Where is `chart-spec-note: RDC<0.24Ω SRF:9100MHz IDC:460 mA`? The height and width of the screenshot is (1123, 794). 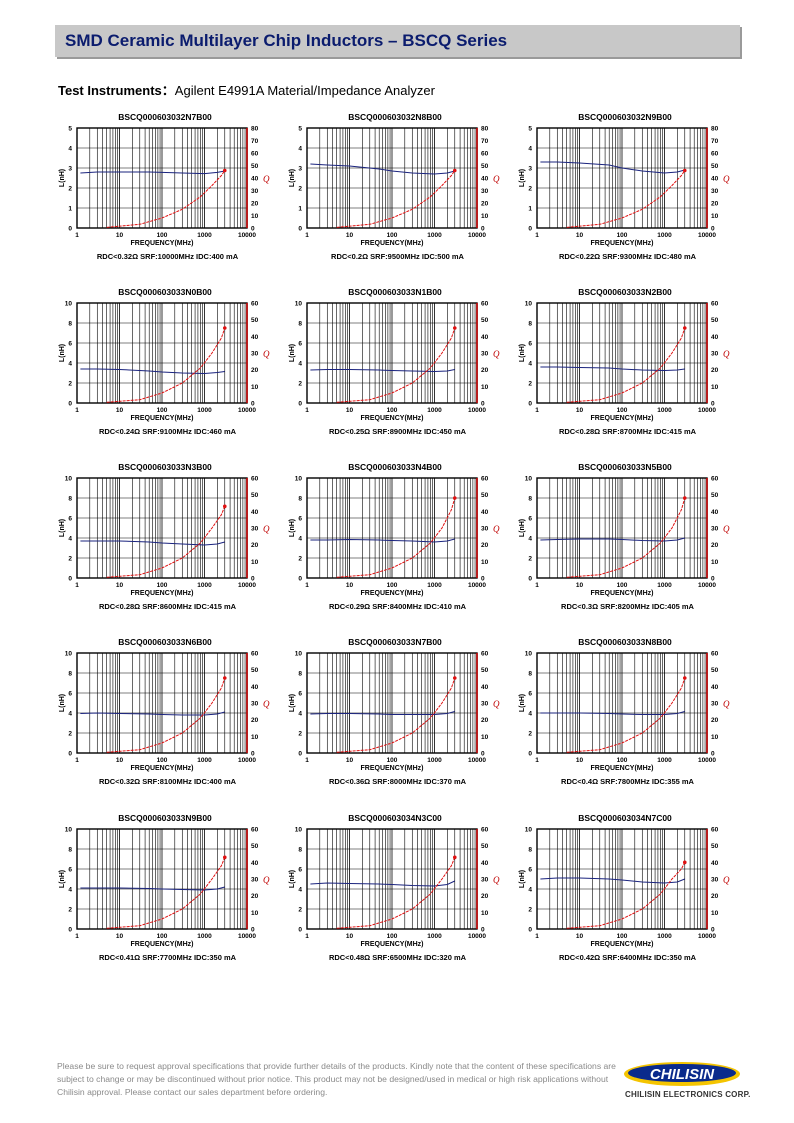
chart-spec-note: RDC<0.24Ω SRF:9100MHz IDC:460 mA is located at coordinates (167, 431).